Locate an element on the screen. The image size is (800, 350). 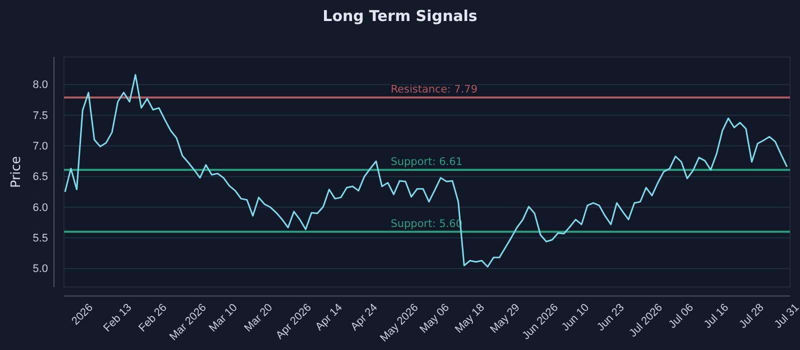
x-tick-label: Jun 10 is located at coordinates (576, 318).